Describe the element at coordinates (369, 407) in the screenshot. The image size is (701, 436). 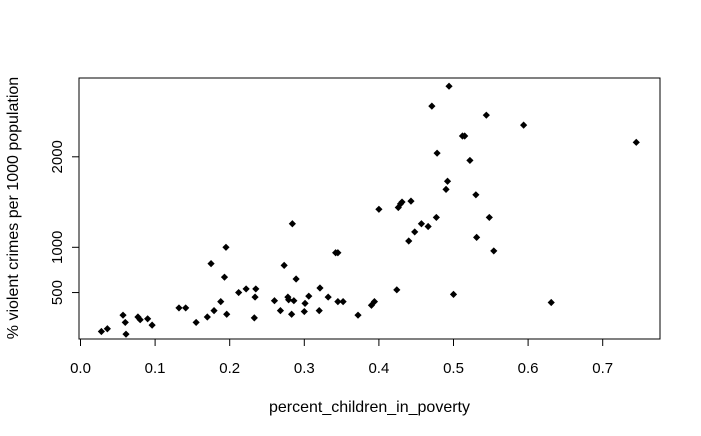
I see `x-axis-title: percent_children_in_poverty` at that location.